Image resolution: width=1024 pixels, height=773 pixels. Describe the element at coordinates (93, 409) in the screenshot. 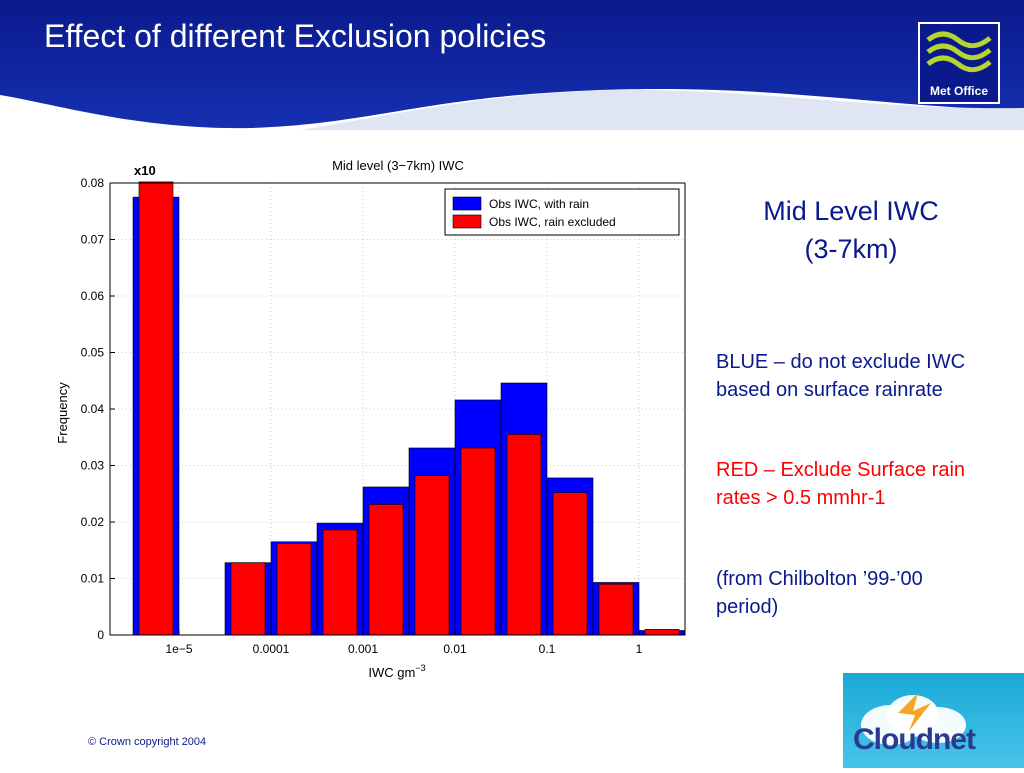

I see `y-tick-label: 0.04` at that location.